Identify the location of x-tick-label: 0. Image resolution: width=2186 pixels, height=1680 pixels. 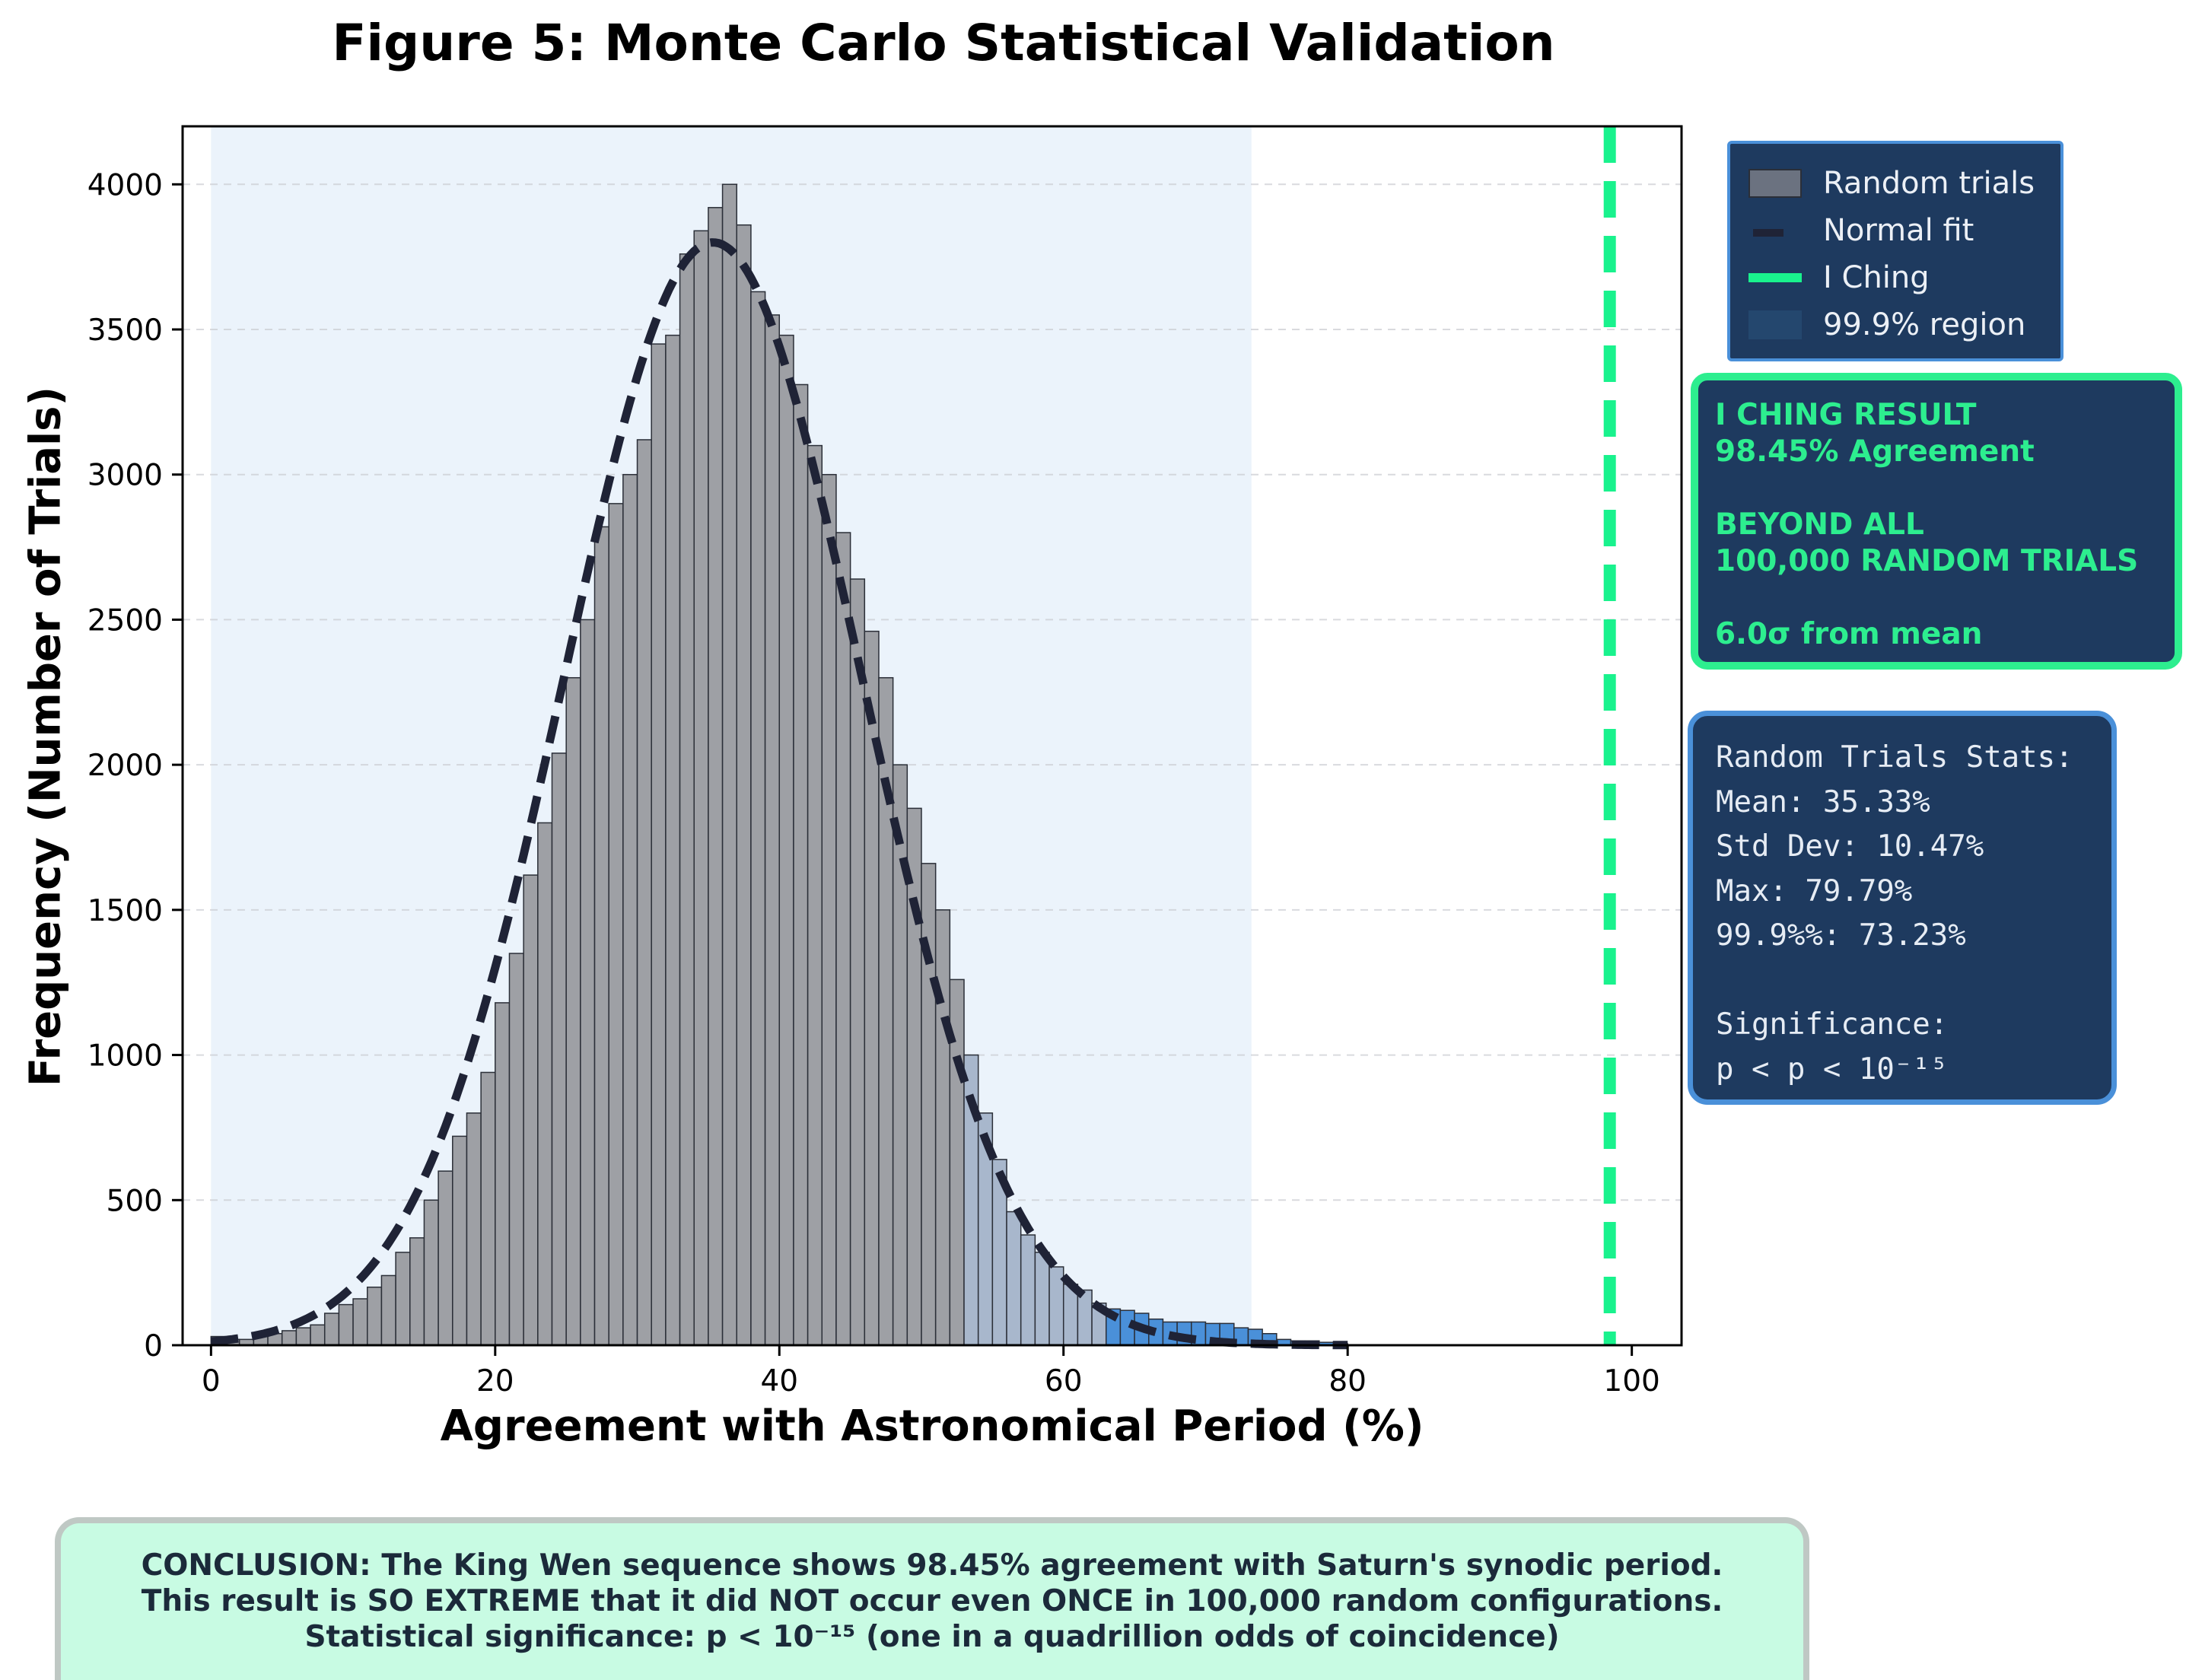
(211, 1381).